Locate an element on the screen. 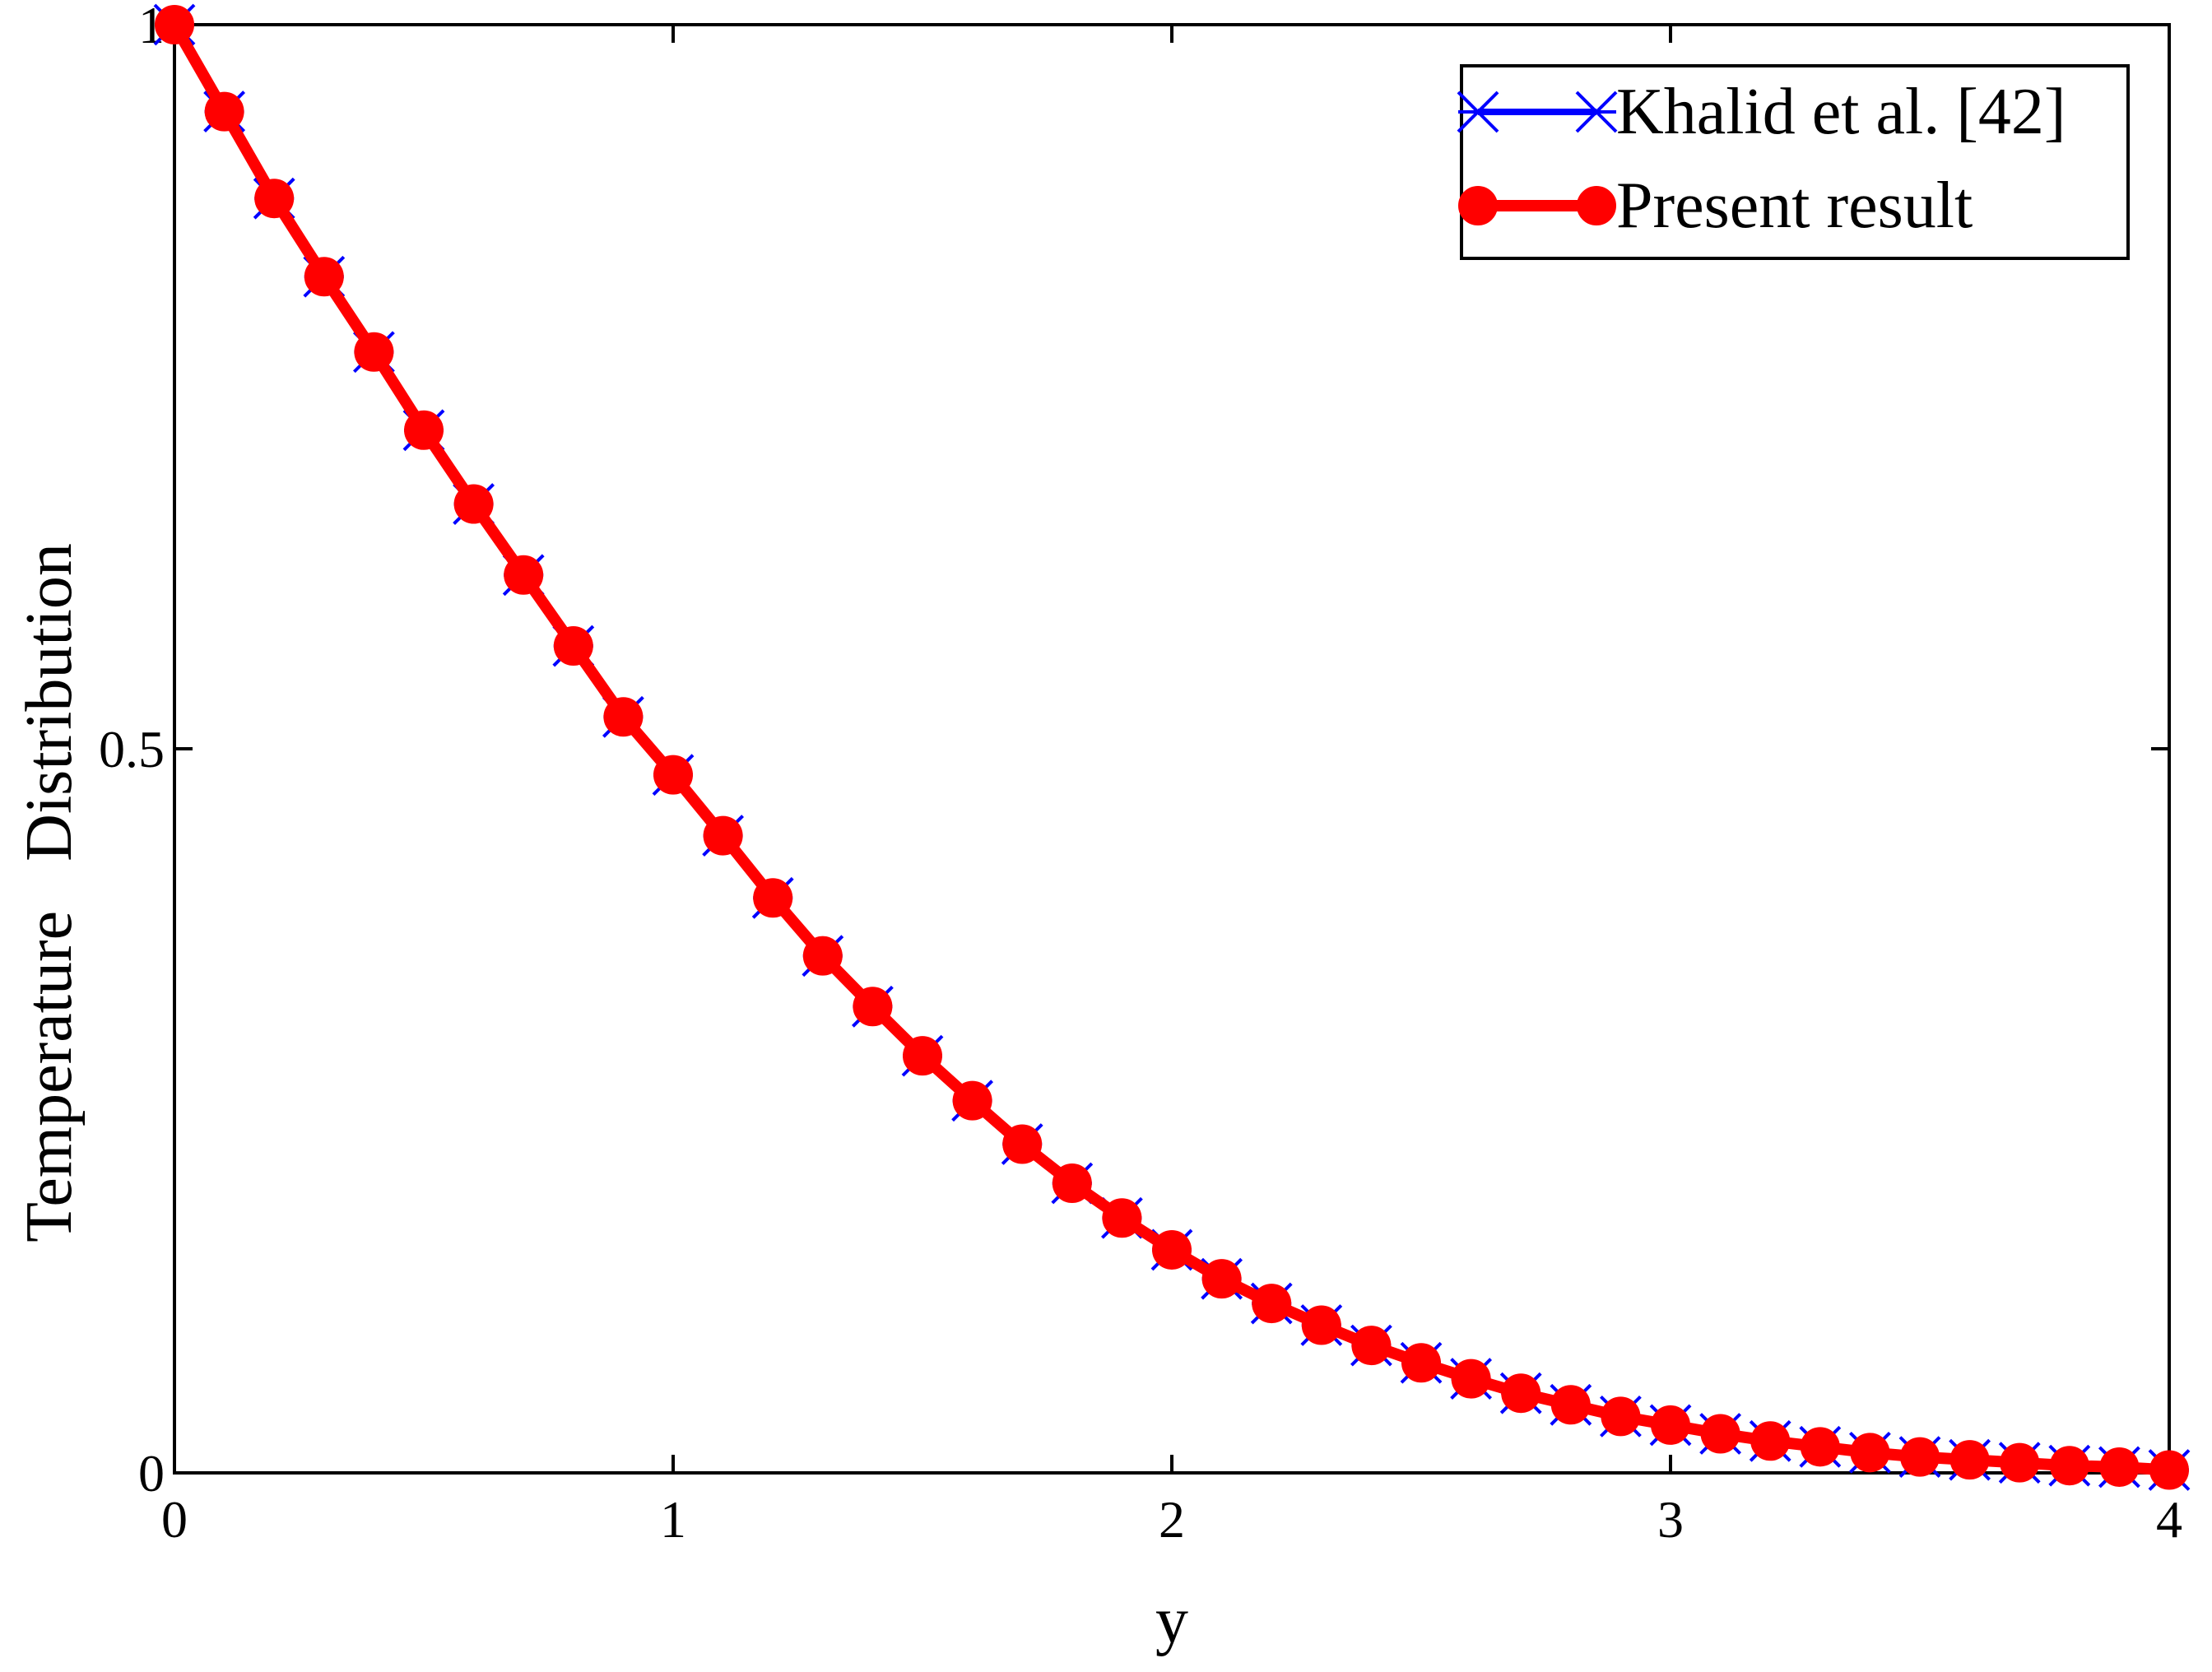 The image size is (2212, 1672). y-axis-label: Temperature Distribution is located at coordinates (49, 892).